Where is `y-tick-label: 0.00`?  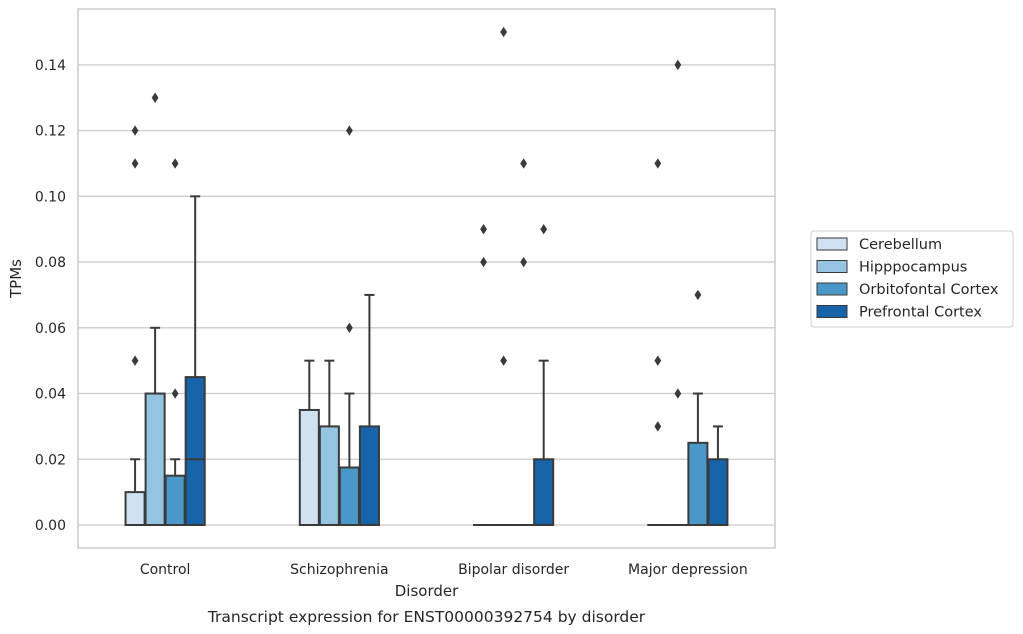 y-tick-label: 0.00 is located at coordinates (50, 526).